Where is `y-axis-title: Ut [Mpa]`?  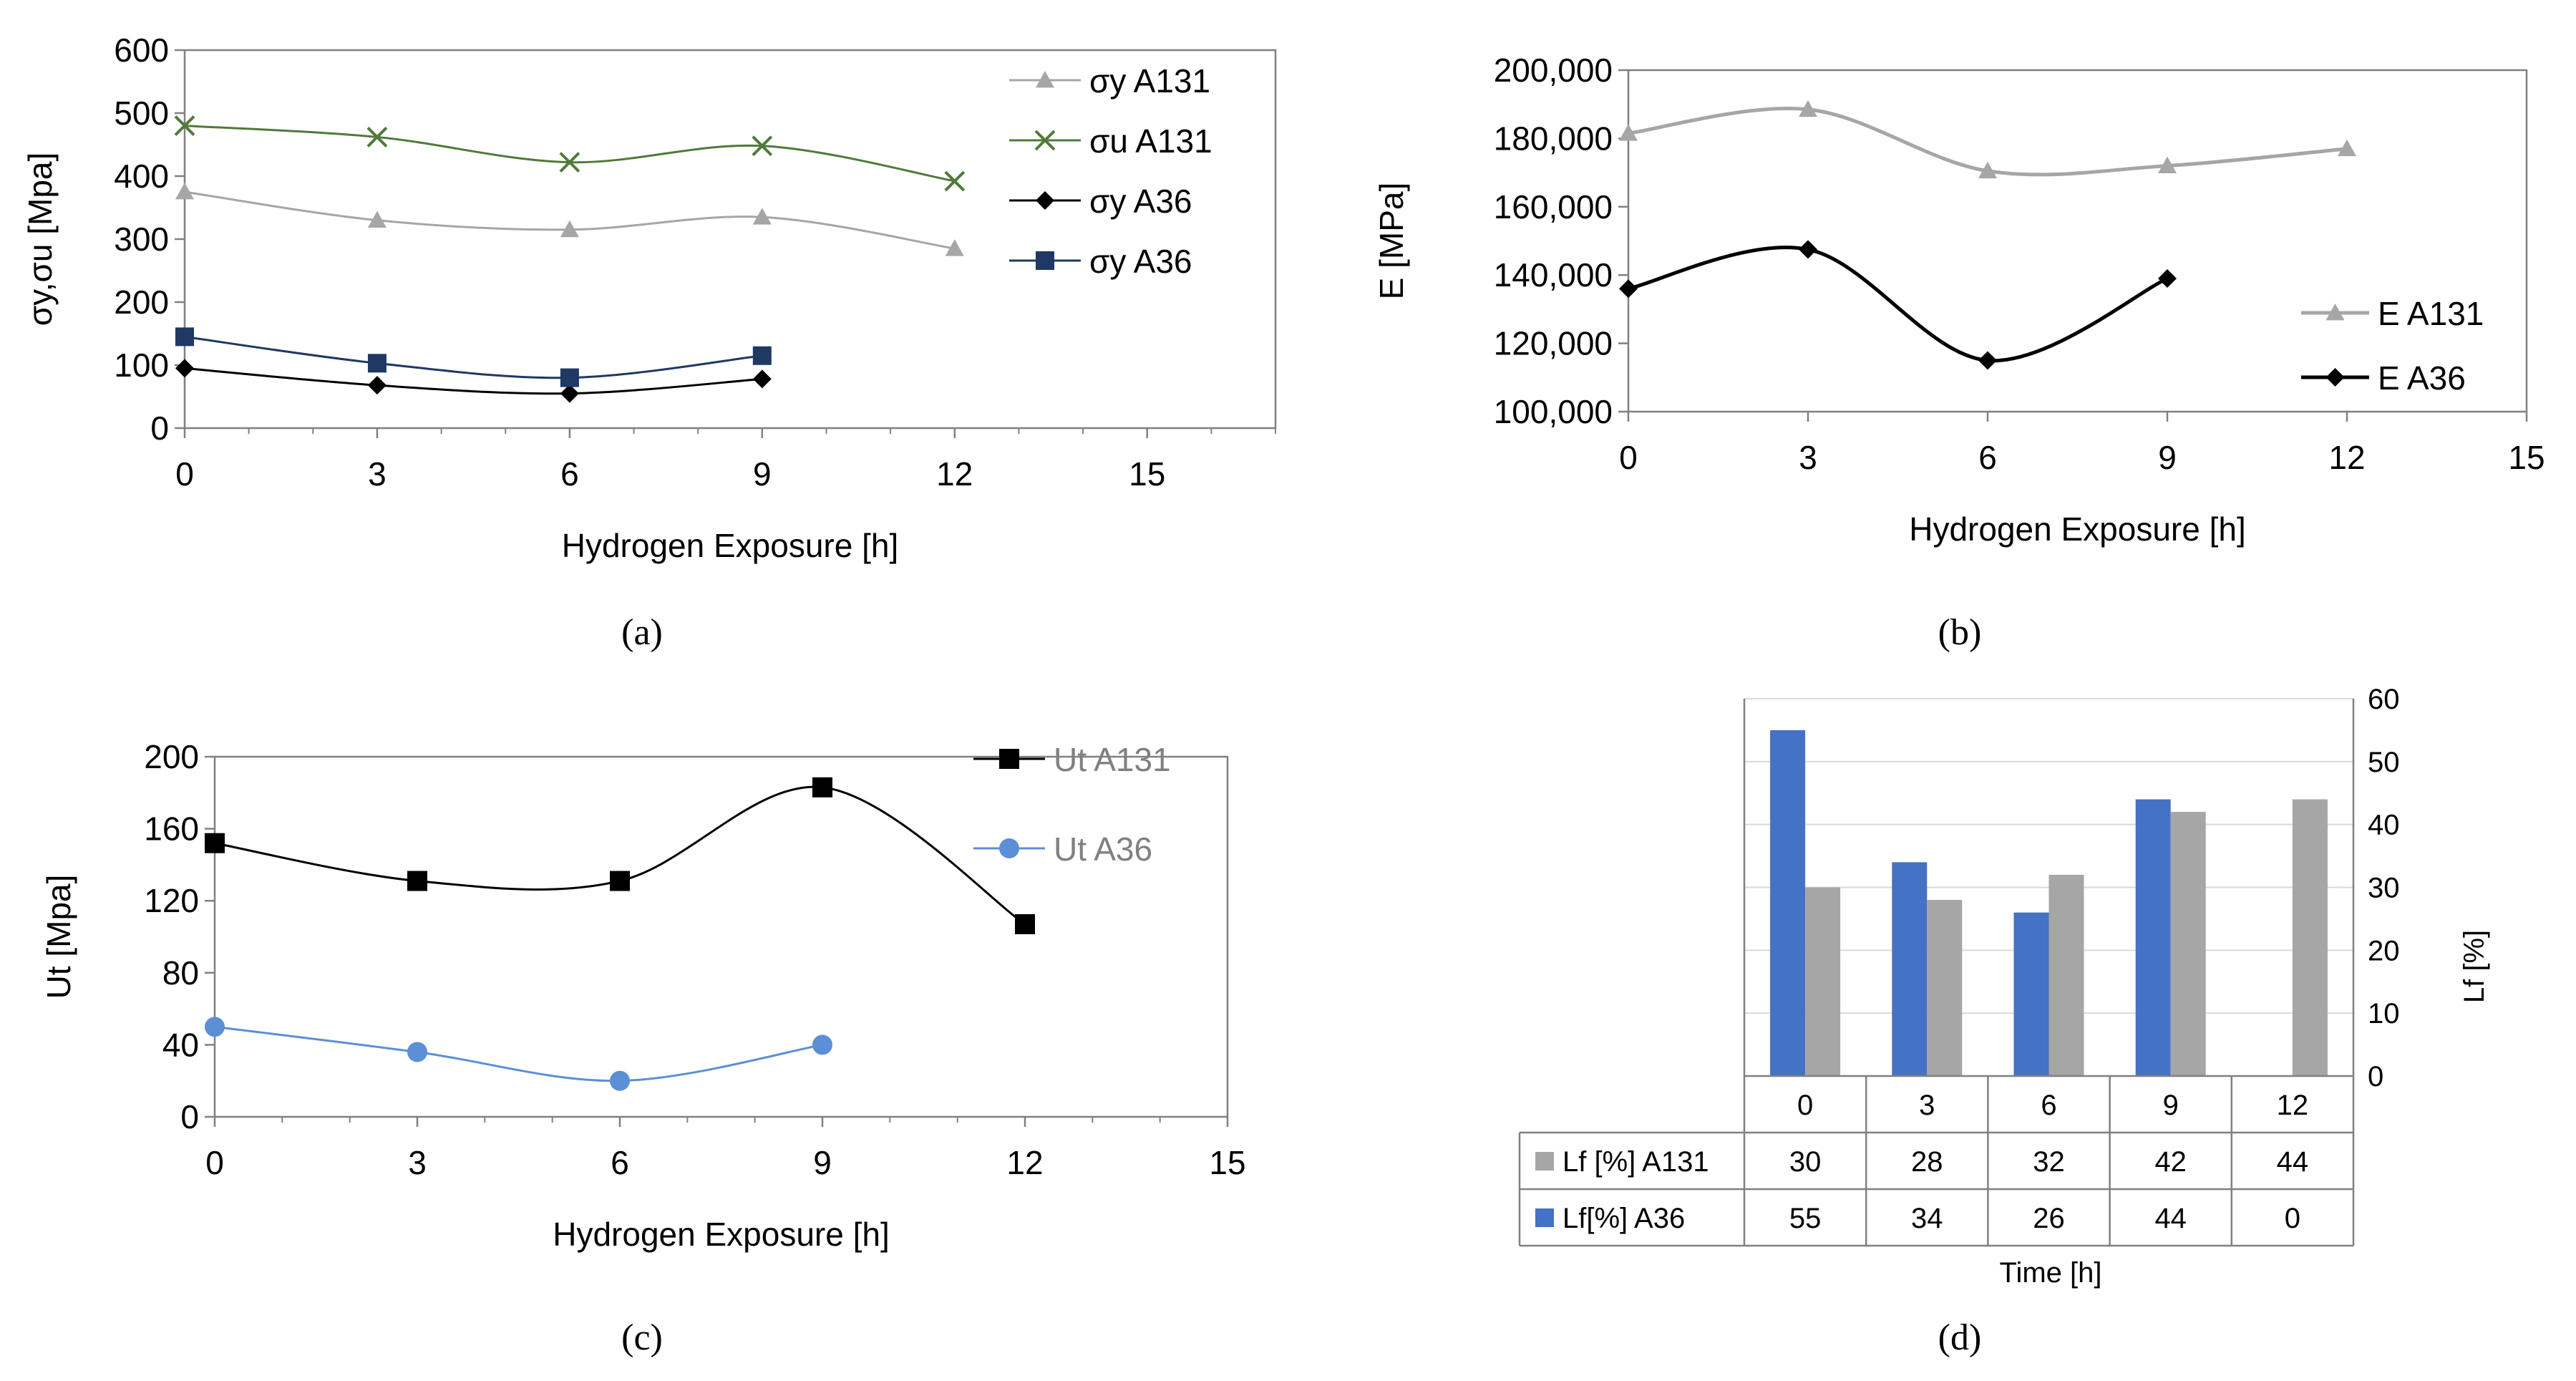
y-axis-title: Ut [Mpa] is located at coordinates (58, 937).